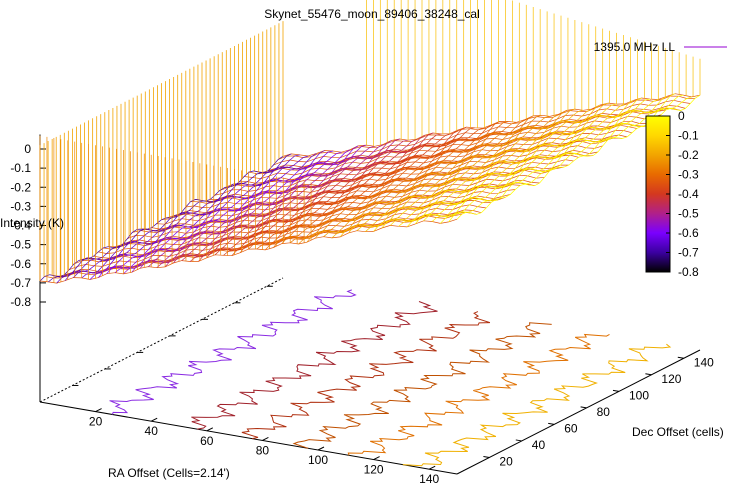 Image resolution: width=738 pixels, height=486 pixels. I want to click on x-axis-line, so click(248, 438).